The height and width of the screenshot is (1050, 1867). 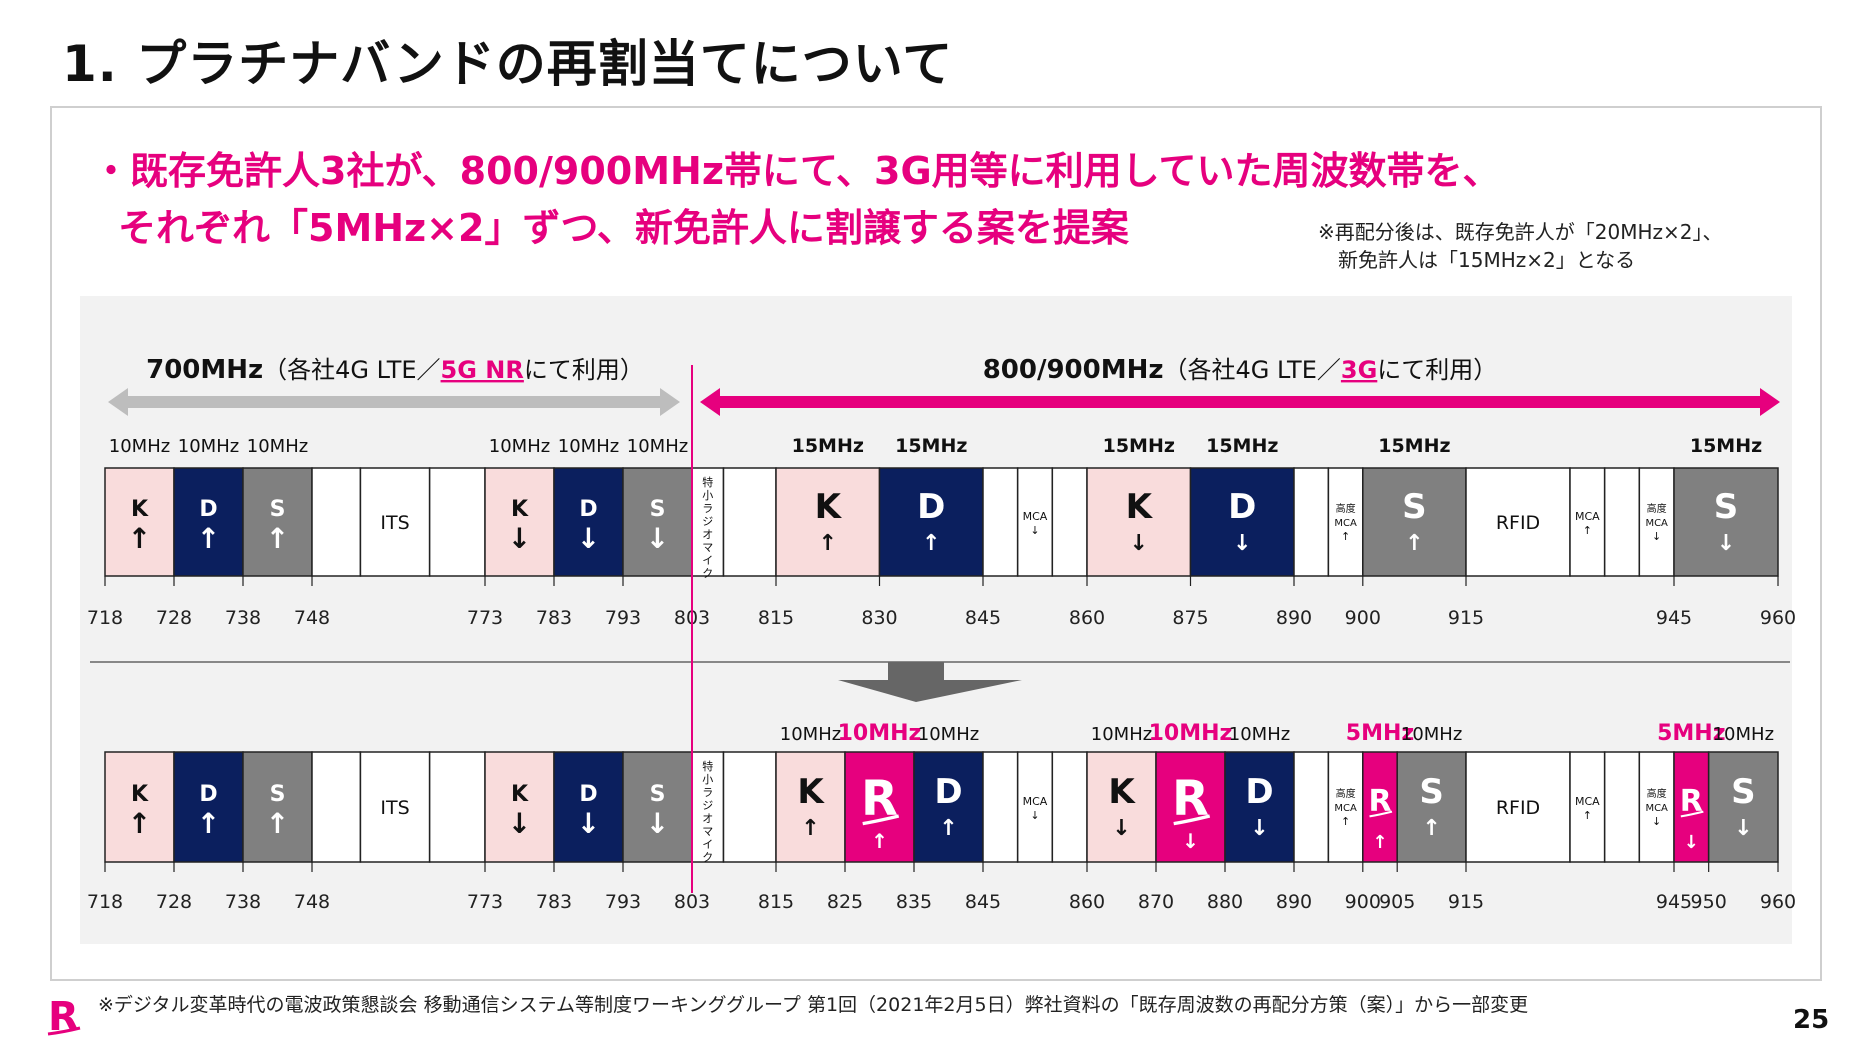 I want to click on band800-header-label: 800/900MHz（各社4G LTE／3Gにて利用）, so click(x=1240, y=370).